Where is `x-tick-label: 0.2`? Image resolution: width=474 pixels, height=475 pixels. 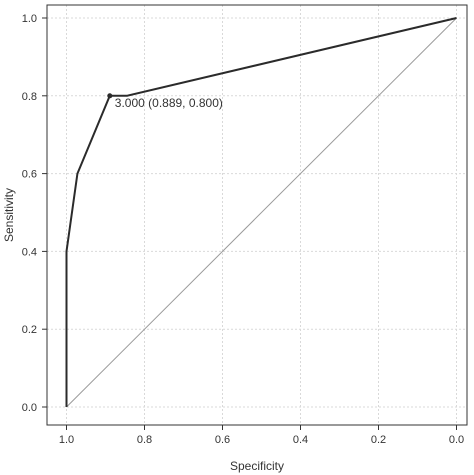 x-tick-label: 0.2 is located at coordinates (378, 440).